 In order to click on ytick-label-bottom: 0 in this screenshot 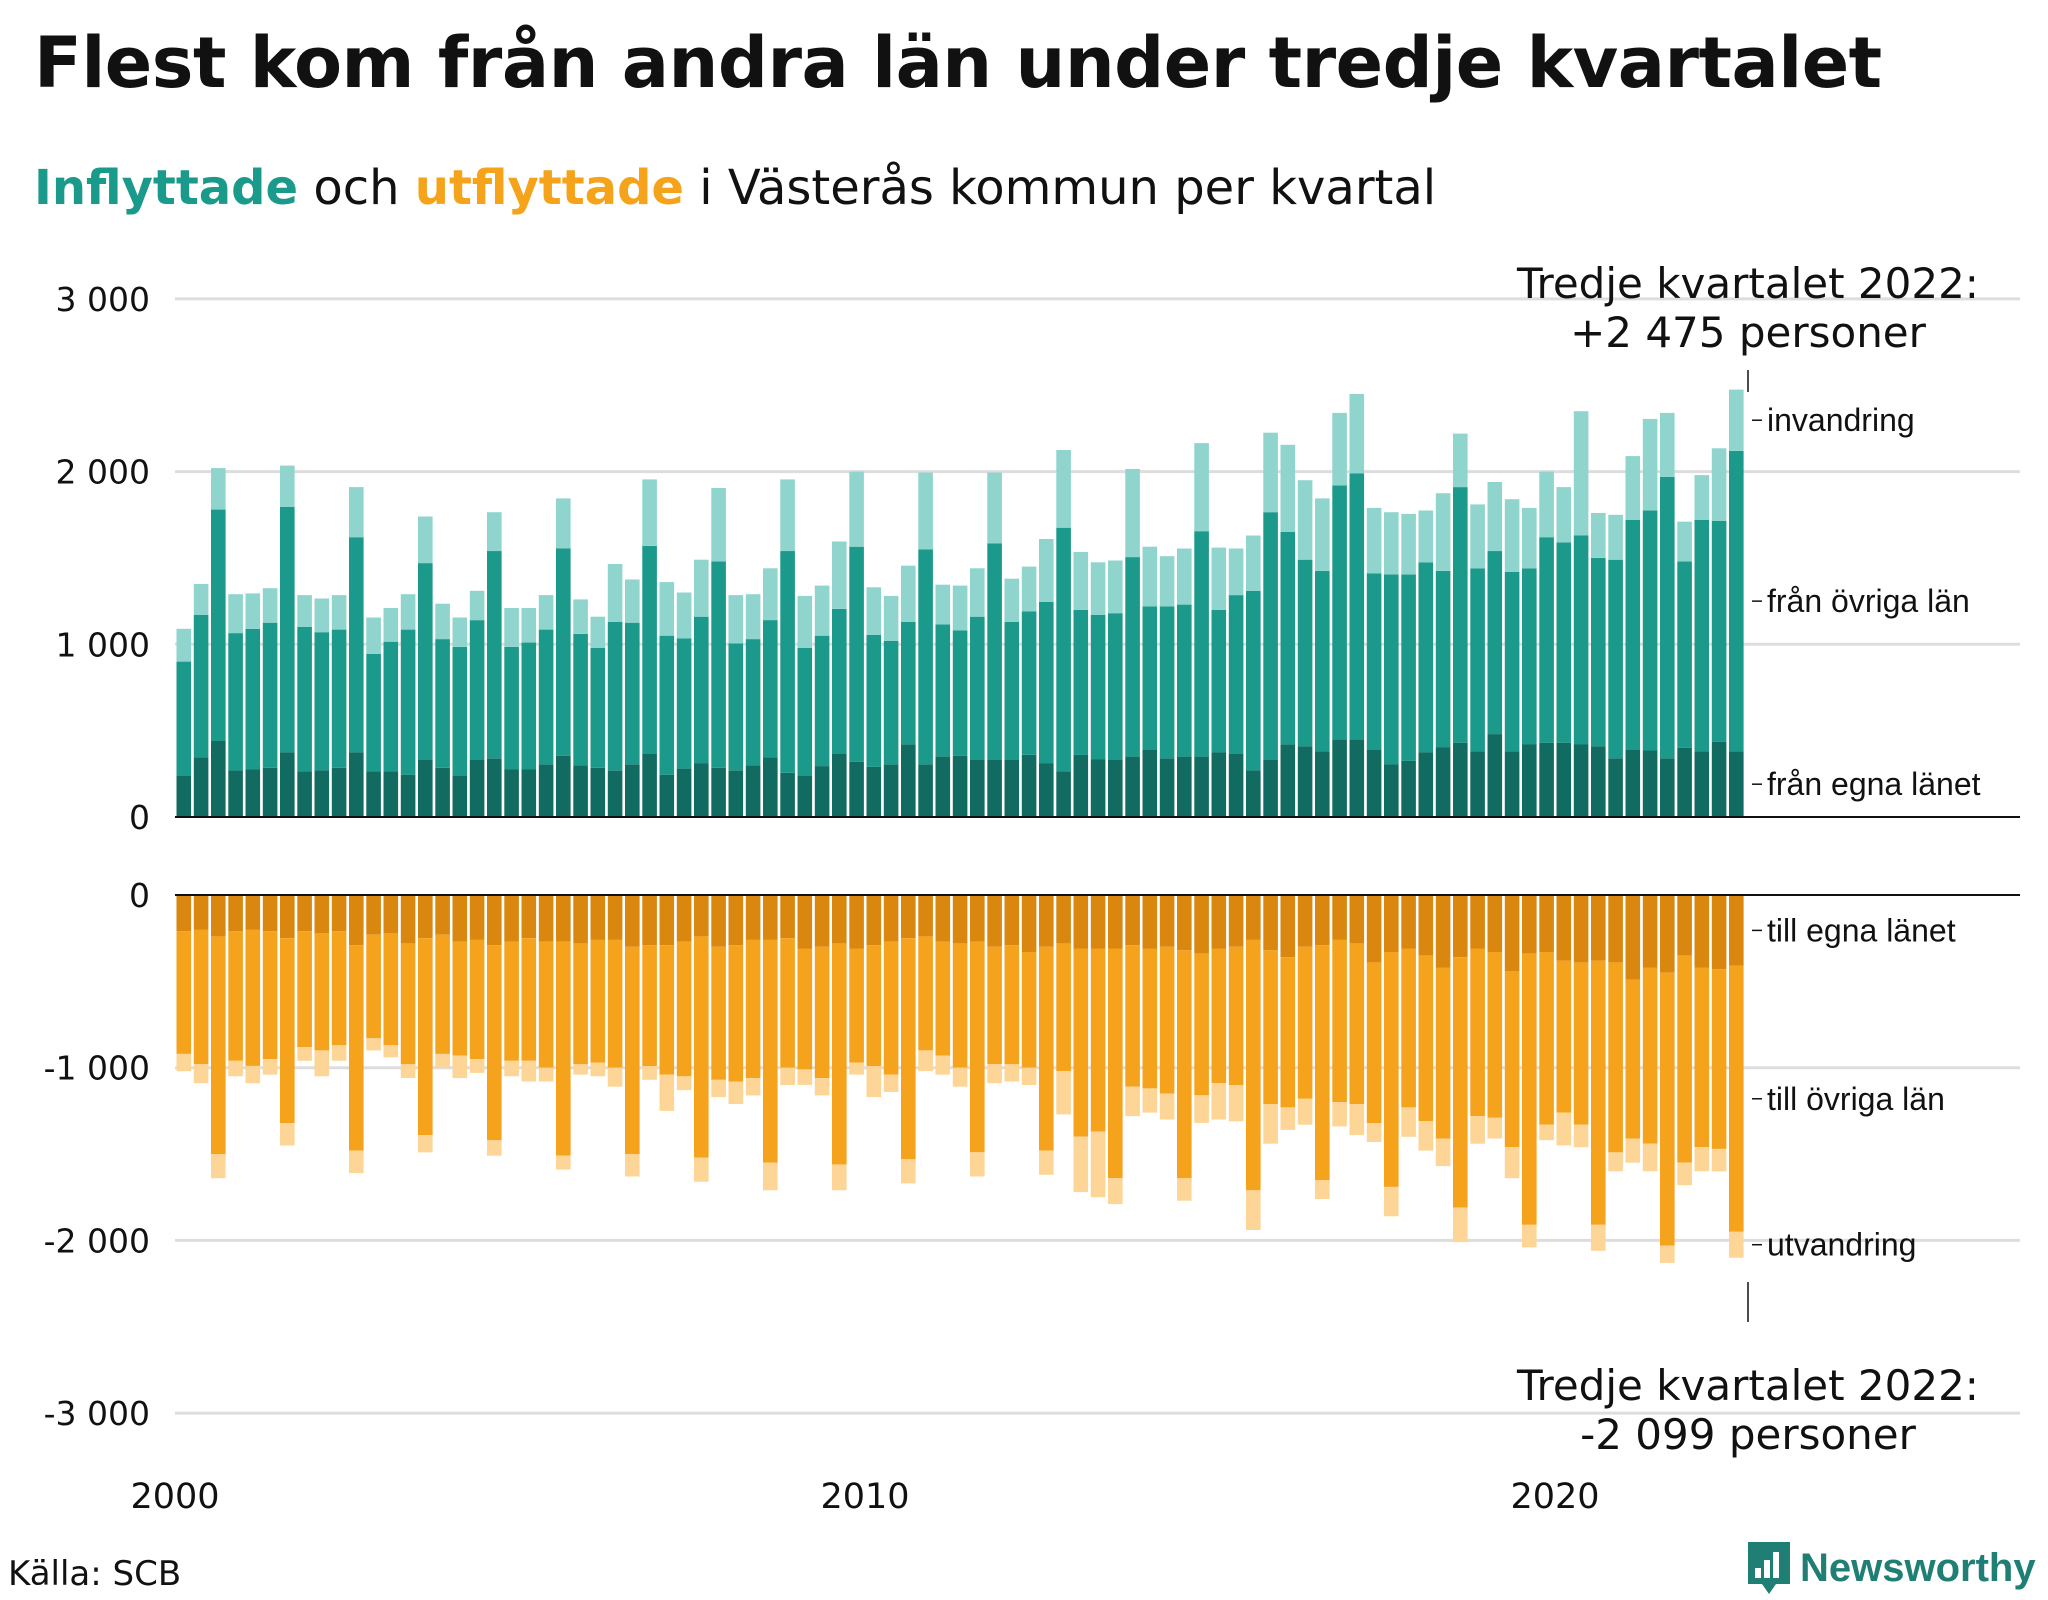, I will do `click(139, 895)`.